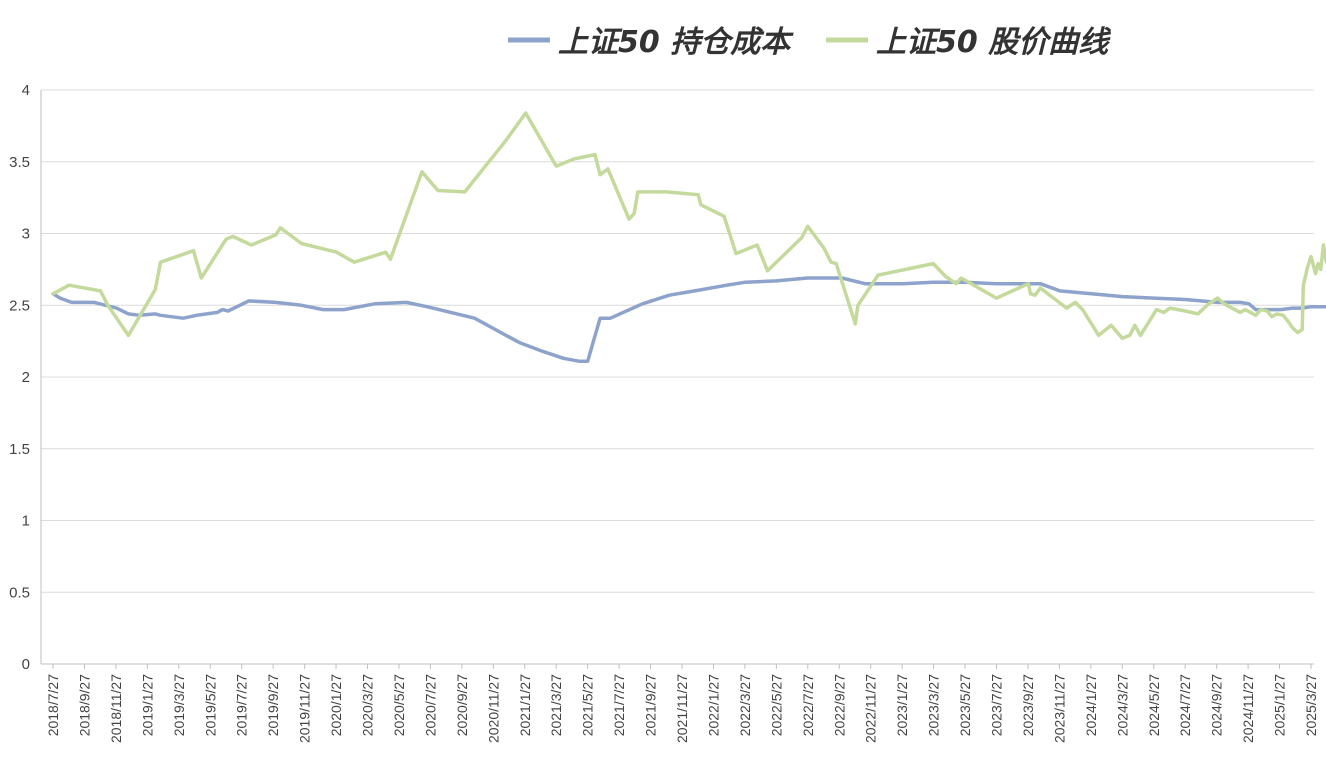 This screenshot has width=1326, height=768. What do you see at coordinates (994, 42) in the screenshot?
I see `legend-label-price-curve: 上证50 股价曲线` at bounding box center [994, 42].